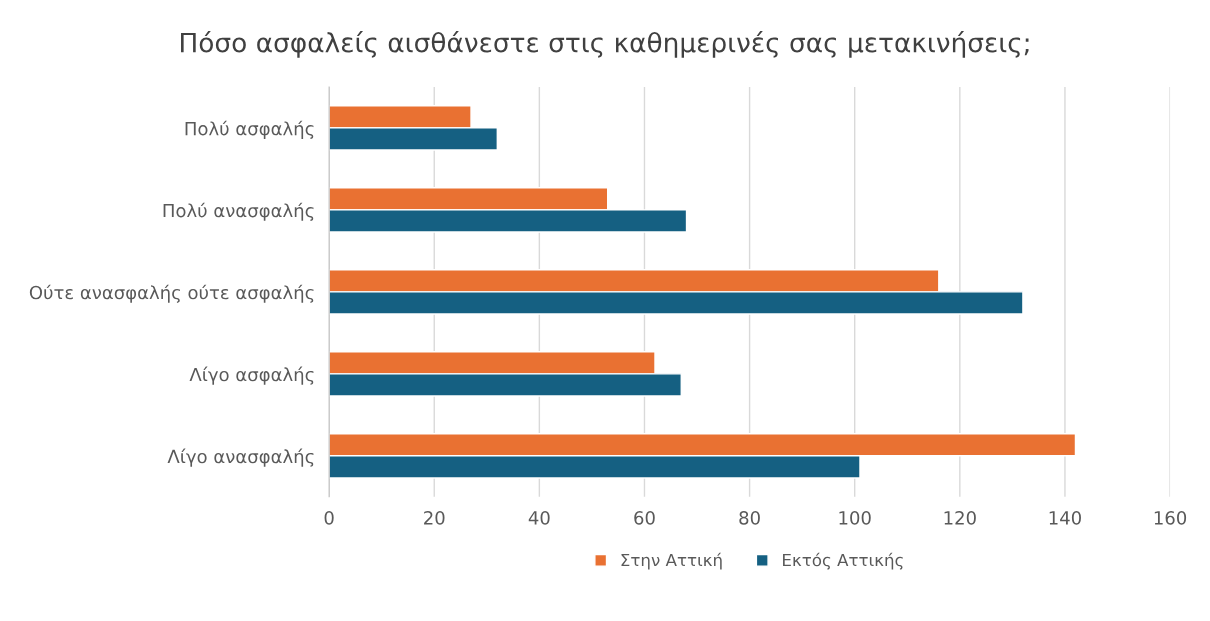 This screenshot has width=1210, height=621. Describe the element at coordinates (843, 561) in the screenshot. I see `legend-label: Εκτός Αττικής` at that location.